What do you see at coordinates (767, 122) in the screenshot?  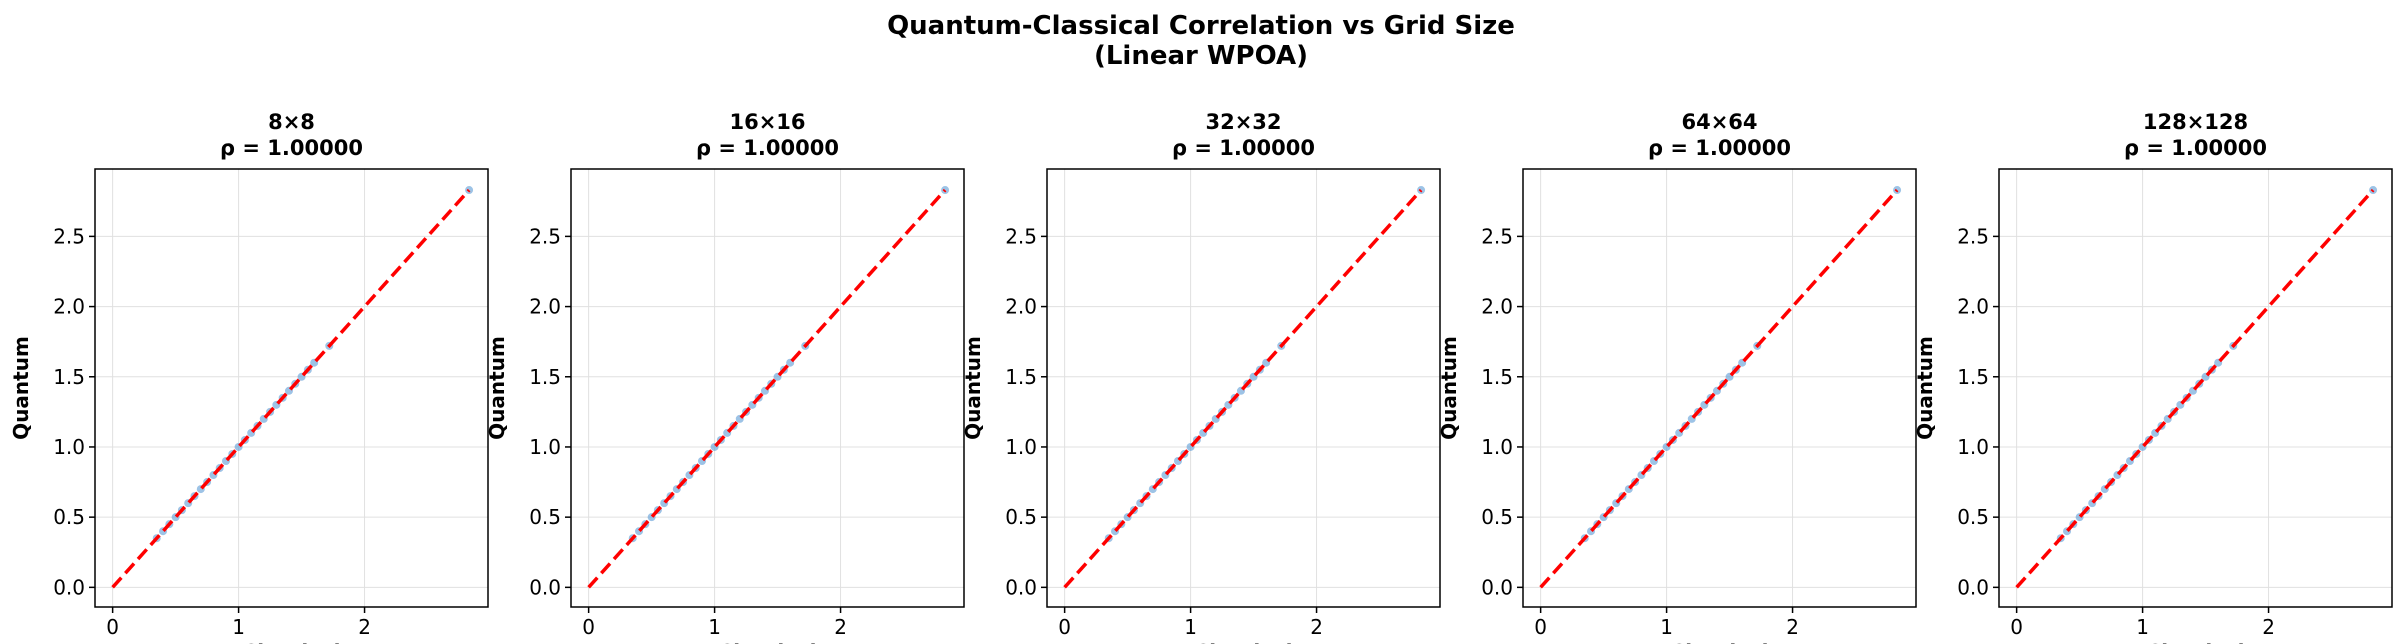 I see `panel-title: 16×16` at bounding box center [767, 122].